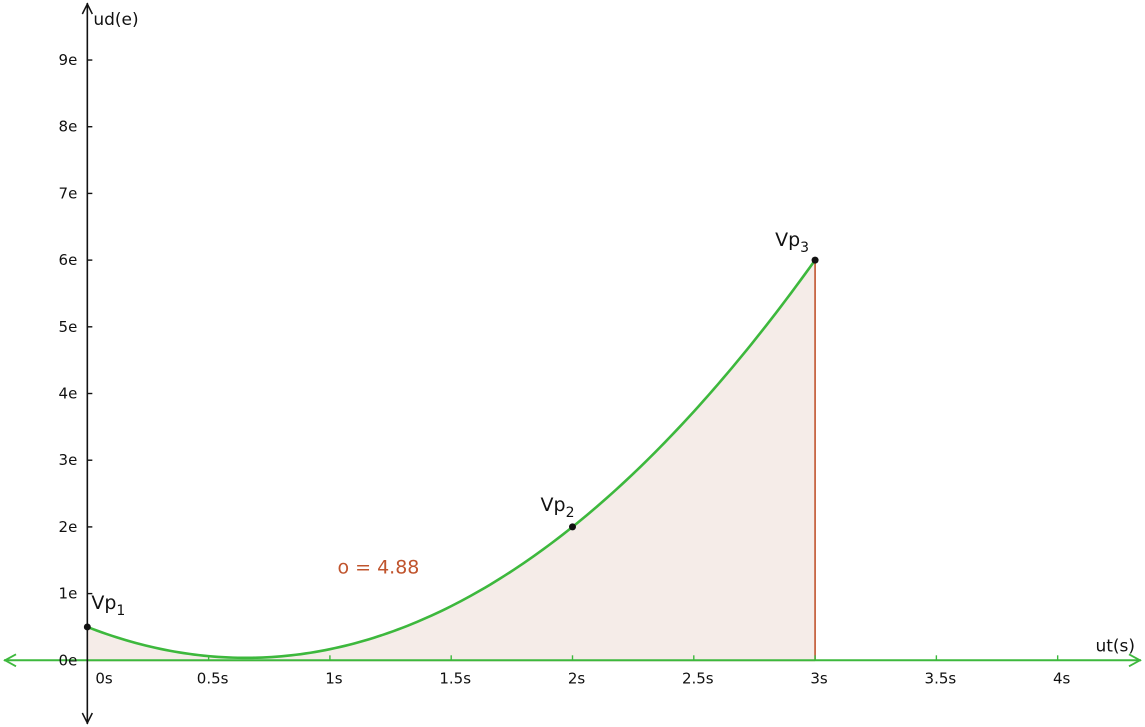 The image size is (1145, 727). What do you see at coordinates (68, 394) in the screenshot?
I see `y-tick-label: 4e` at bounding box center [68, 394].